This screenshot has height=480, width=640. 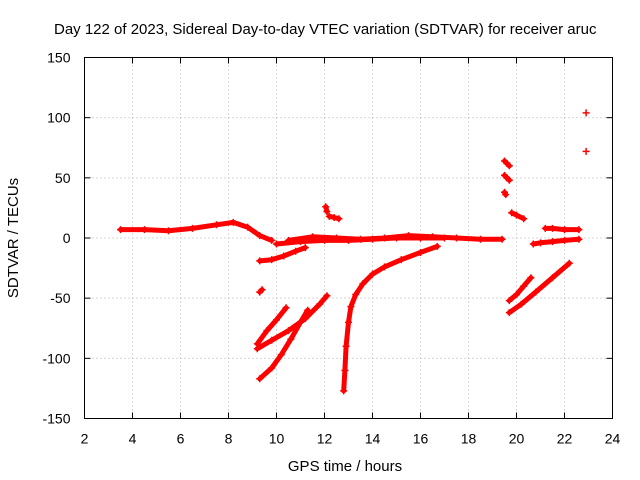 I want to click on x-tick-label: 12, so click(x=325, y=439).